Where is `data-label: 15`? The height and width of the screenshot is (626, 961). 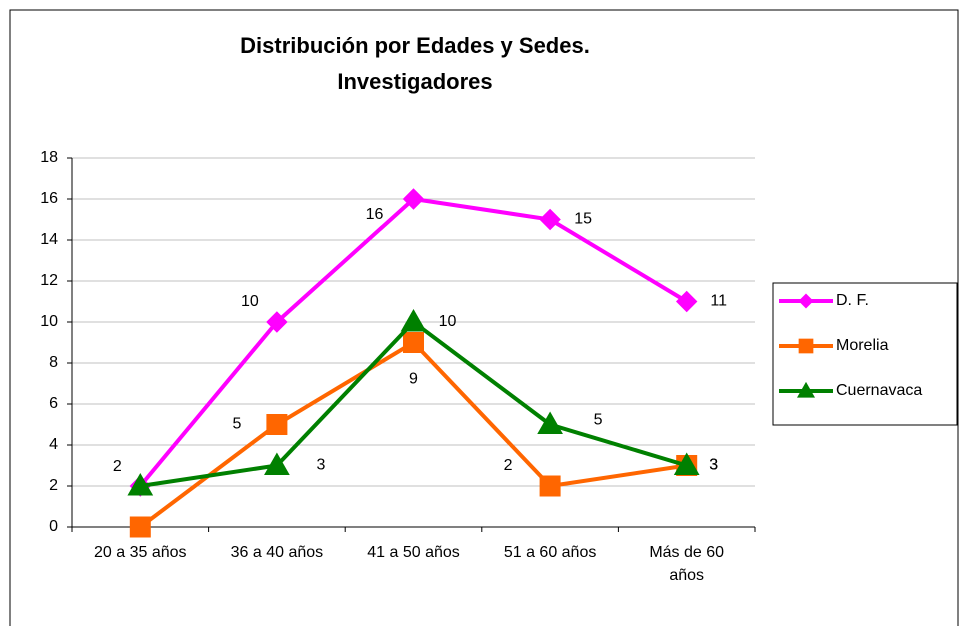 data-label: 15 is located at coordinates (583, 219).